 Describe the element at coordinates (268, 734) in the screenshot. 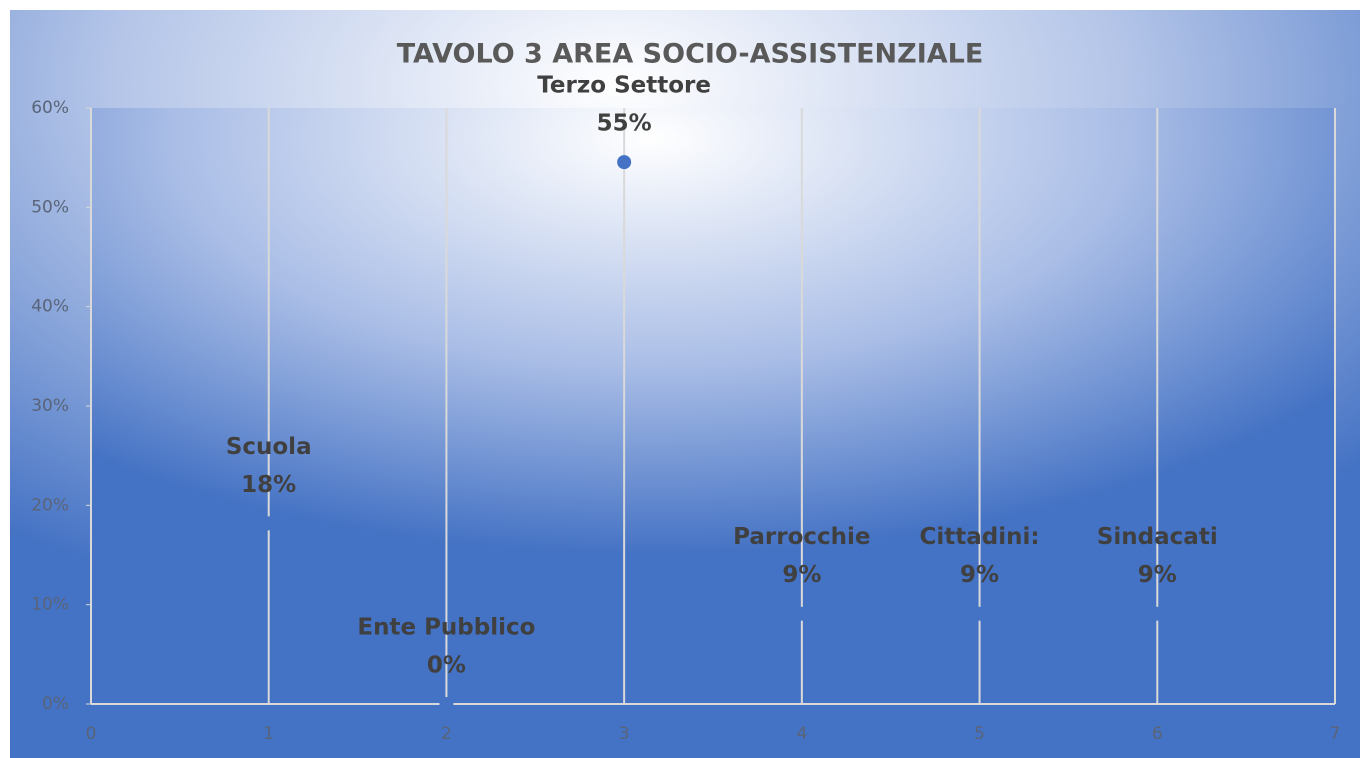

I see `x-tick-label: 1` at that location.